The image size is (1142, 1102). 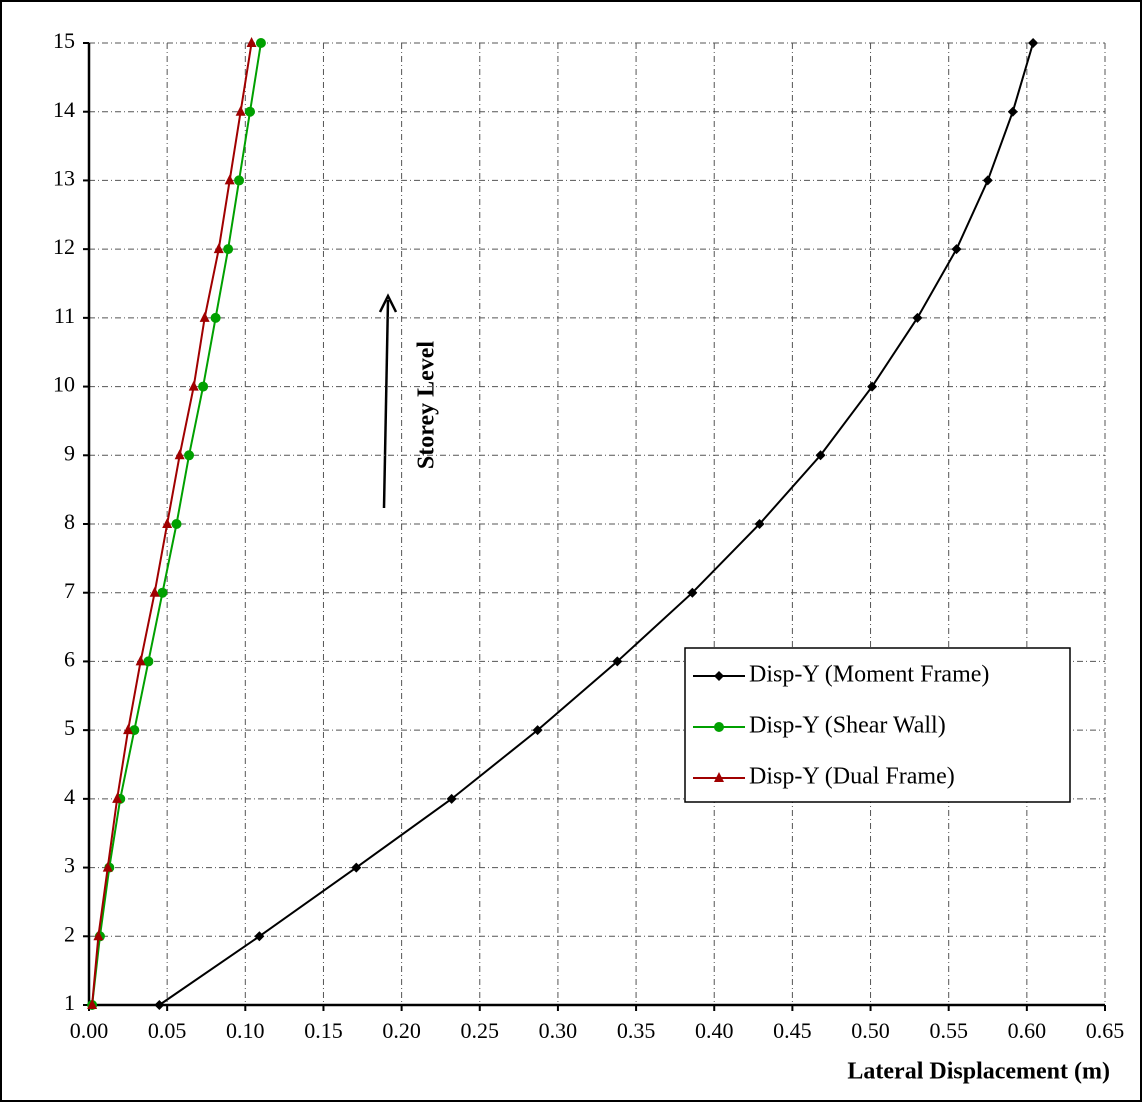 What do you see at coordinates (69, 521) in the screenshot?
I see `y-tick-label: 8` at bounding box center [69, 521].